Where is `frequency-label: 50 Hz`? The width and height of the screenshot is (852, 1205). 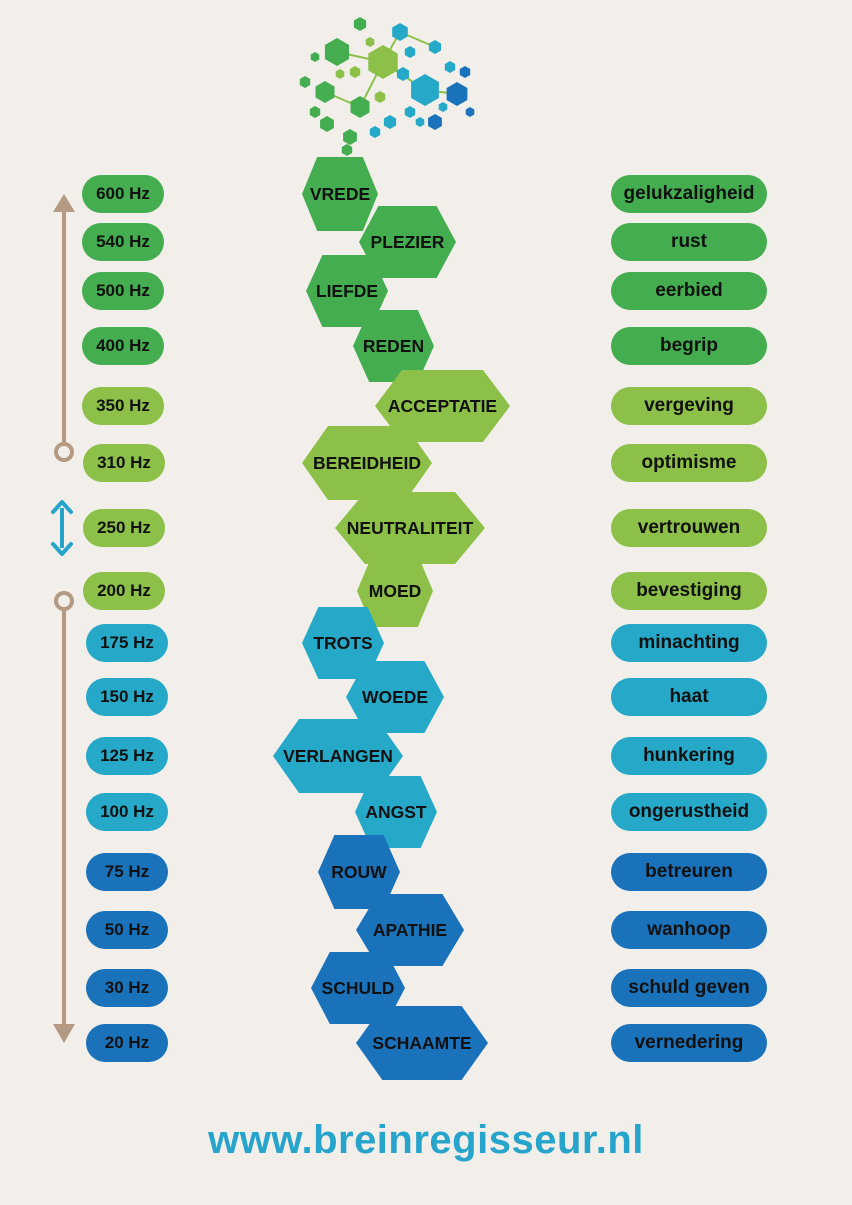
frequency-label: 50 Hz is located at coordinates (127, 930).